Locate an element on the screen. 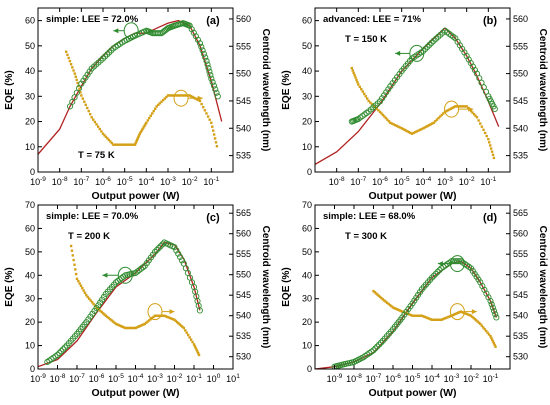 This screenshot has width=550, height=405. y2-tick-label: 540 is located at coordinates (243, 128).